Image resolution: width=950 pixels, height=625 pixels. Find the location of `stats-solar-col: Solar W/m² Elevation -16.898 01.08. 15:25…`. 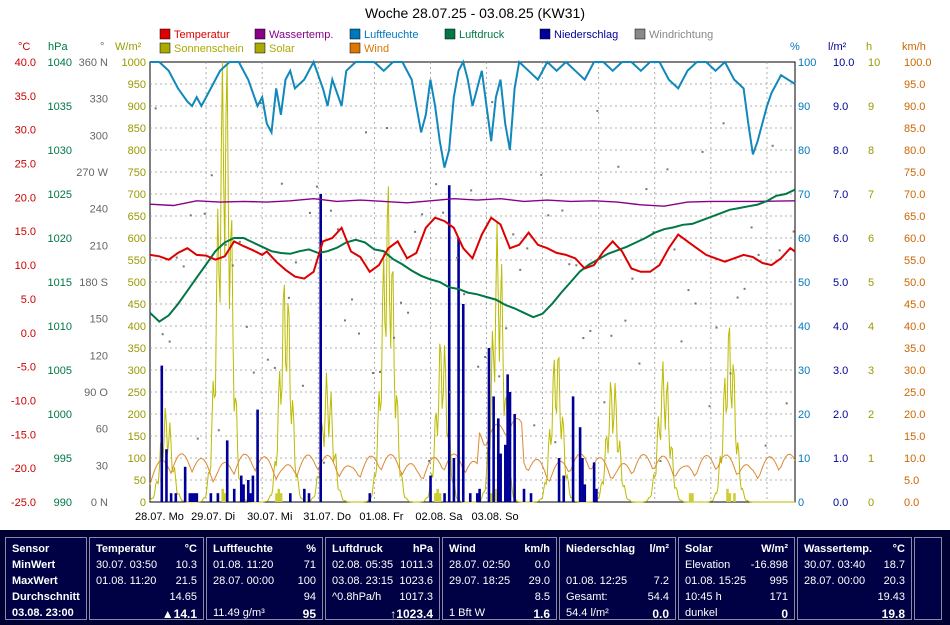

stats-solar-col: Solar W/m² Elevation -16.898 01.08. 15:25… is located at coordinates (736, 579).